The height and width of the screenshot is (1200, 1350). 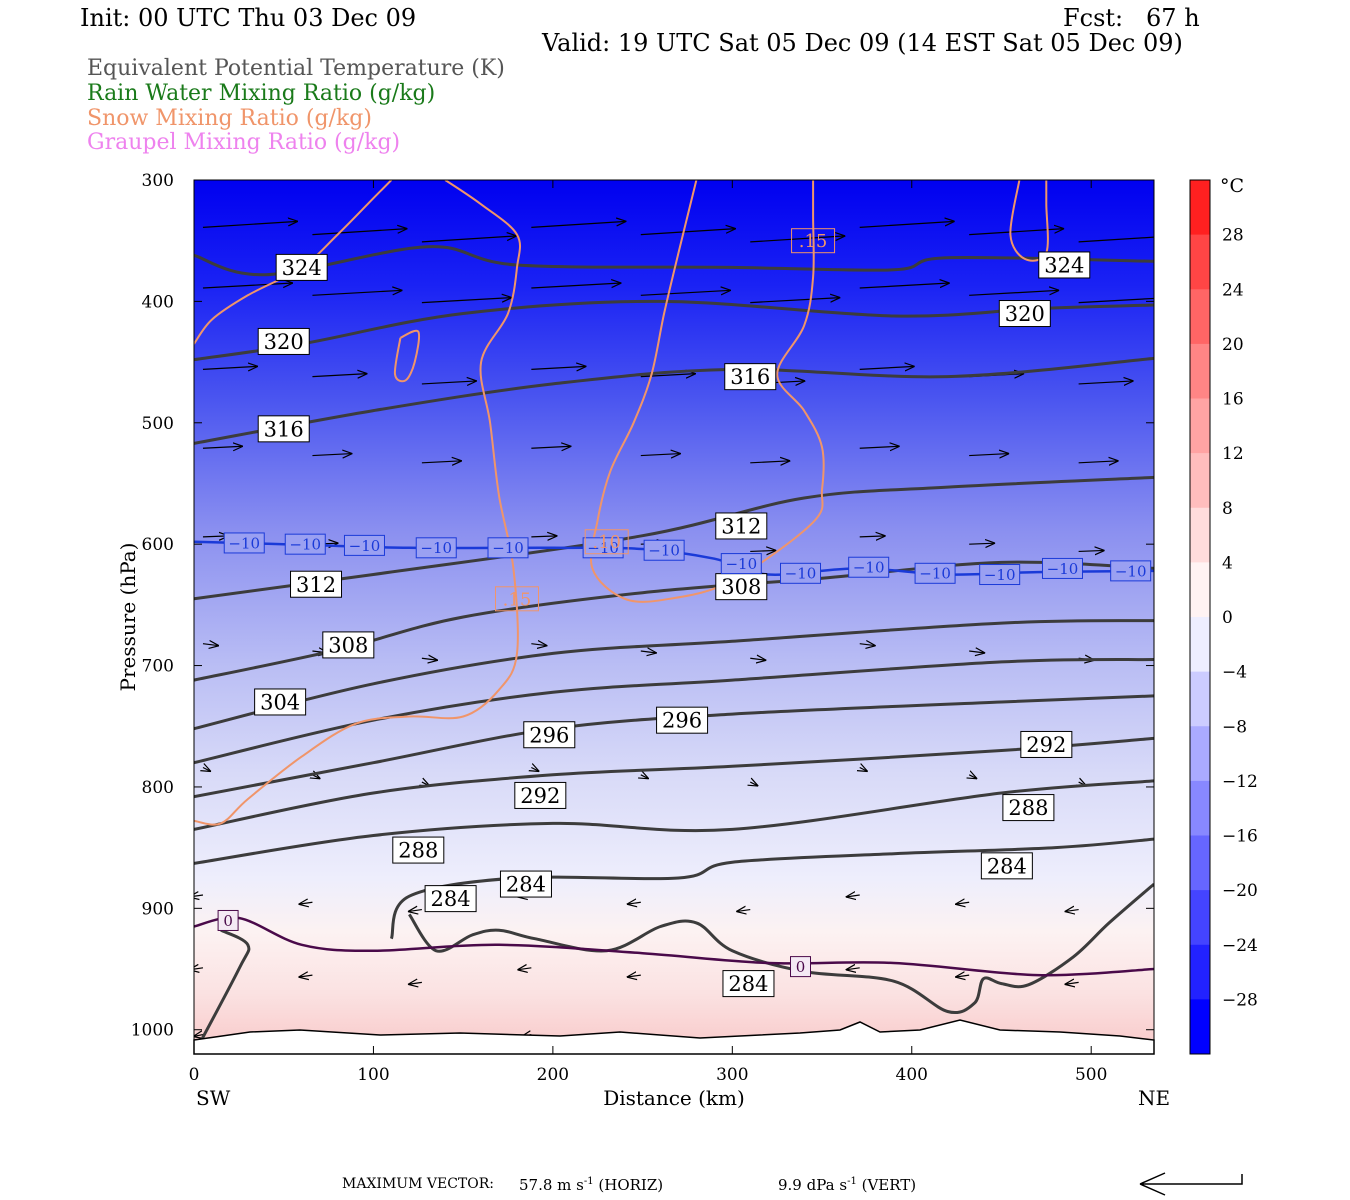 I want to click on theta-e-label: 324, so click(x=301, y=267).